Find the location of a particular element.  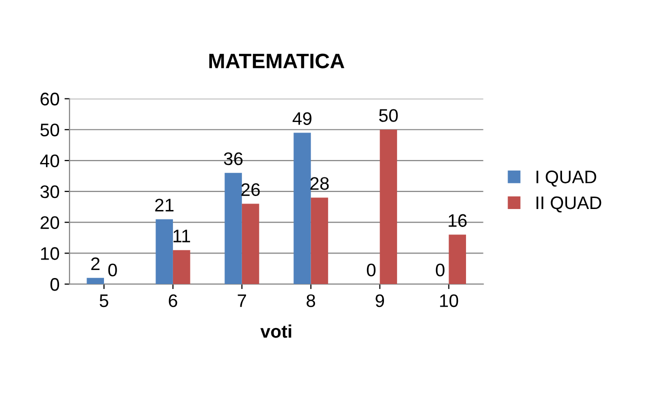

legend-label: I QUAD is located at coordinates (566, 178).